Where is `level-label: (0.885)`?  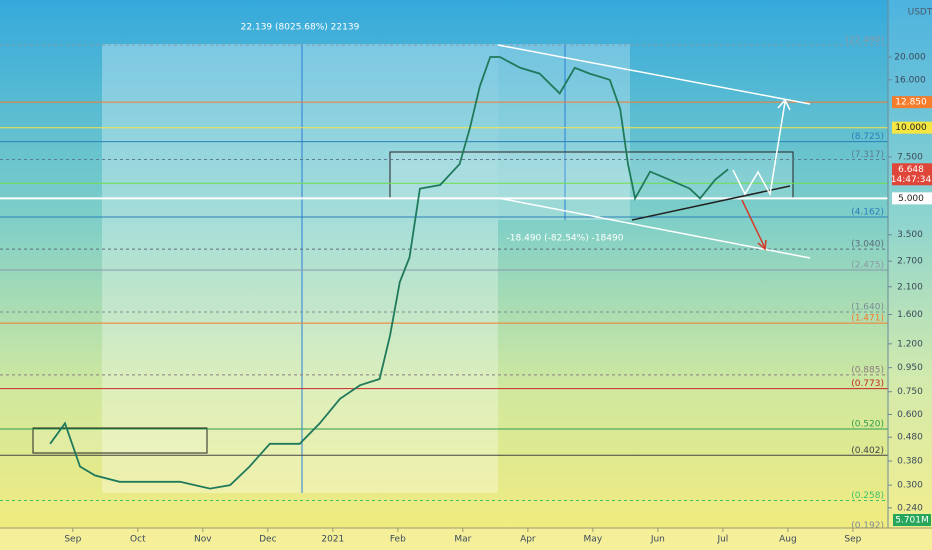 level-label: (0.885) is located at coordinates (867, 370).